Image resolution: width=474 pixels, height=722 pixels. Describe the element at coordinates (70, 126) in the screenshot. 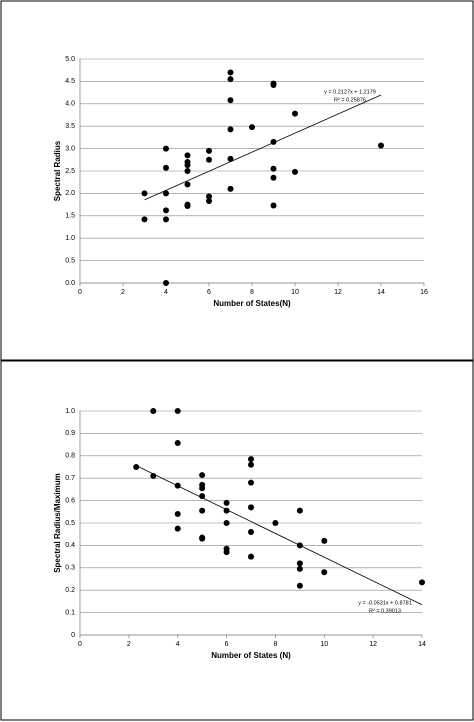

I see `y-tick-label: 3.5` at that location.